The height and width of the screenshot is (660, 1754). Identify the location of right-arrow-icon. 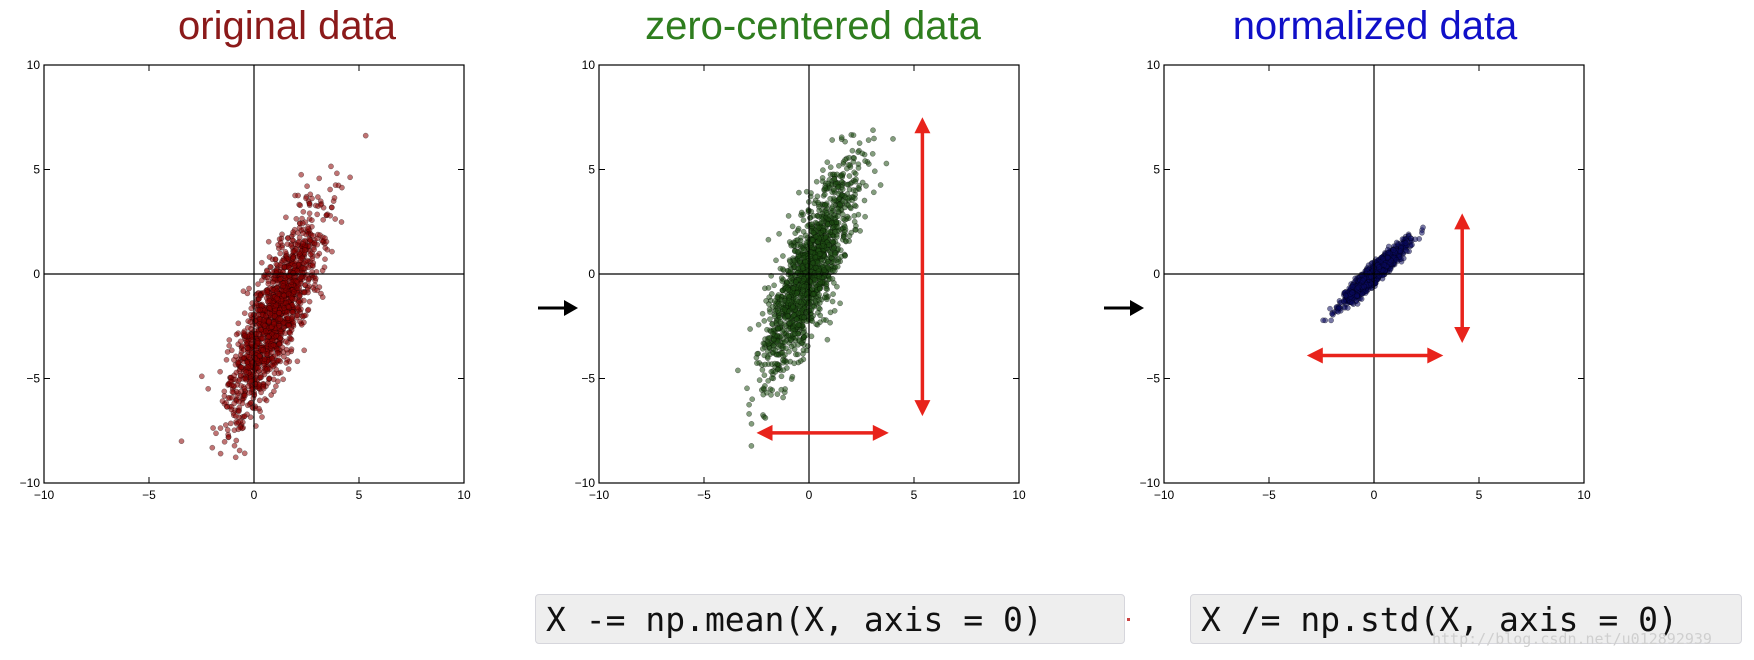
(1124, 308).